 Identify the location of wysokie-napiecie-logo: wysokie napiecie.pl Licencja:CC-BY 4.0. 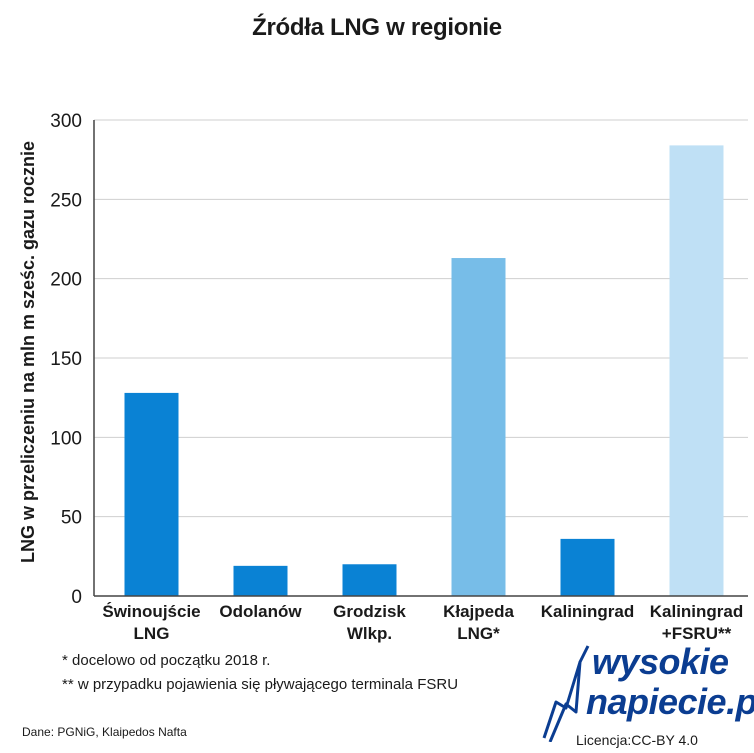
(645, 694).